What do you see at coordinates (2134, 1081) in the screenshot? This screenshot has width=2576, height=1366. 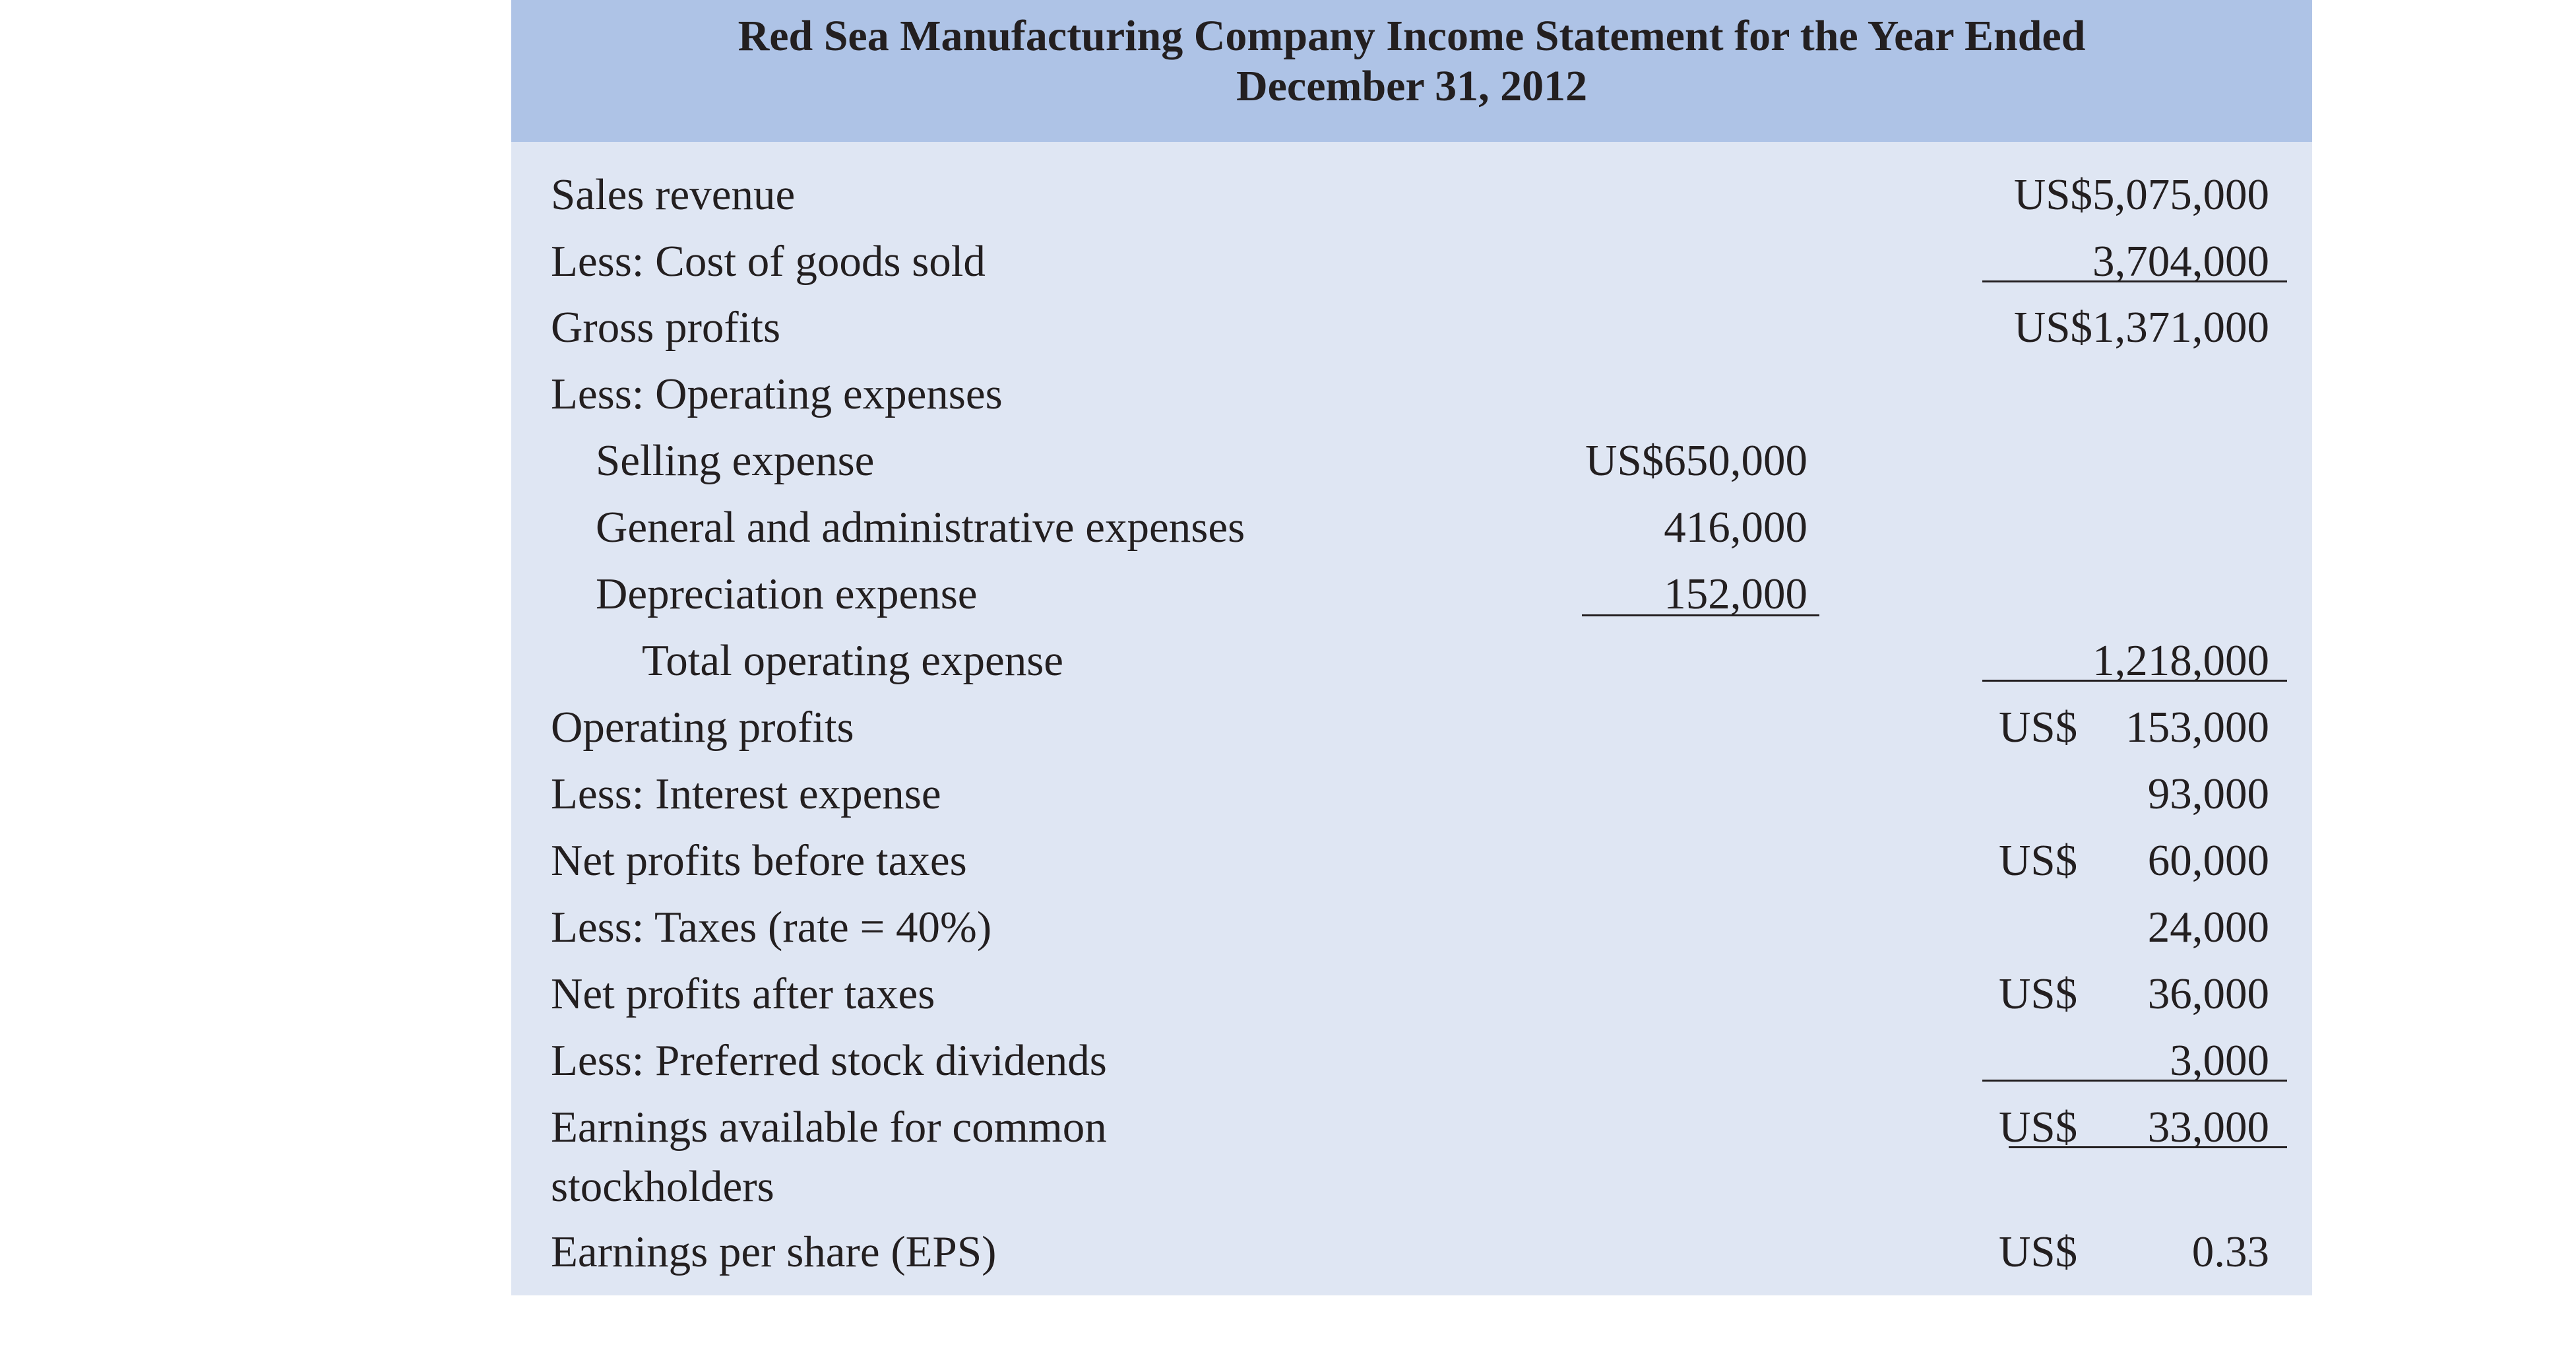 I see `underline-preferred-dividends` at bounding box center [2134, 1081].